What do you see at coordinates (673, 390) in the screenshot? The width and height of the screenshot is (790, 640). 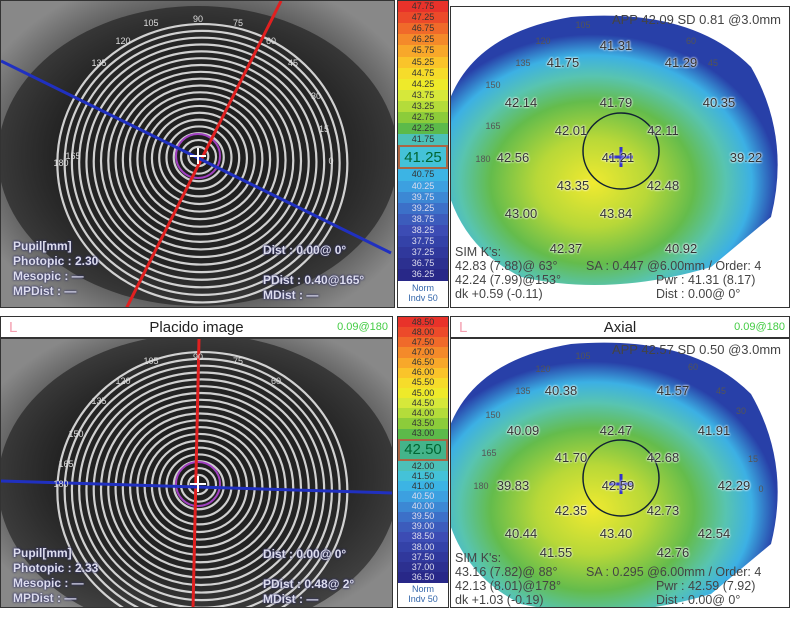 I see `curvature-value: 41.57` at bounding box center [673, 390].